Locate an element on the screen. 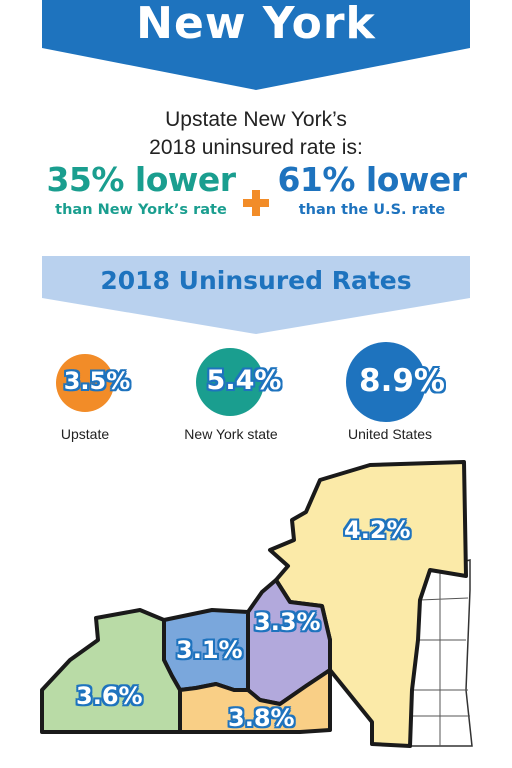  upstate-rate-label: Upstate is located at coordinates (85, 434).